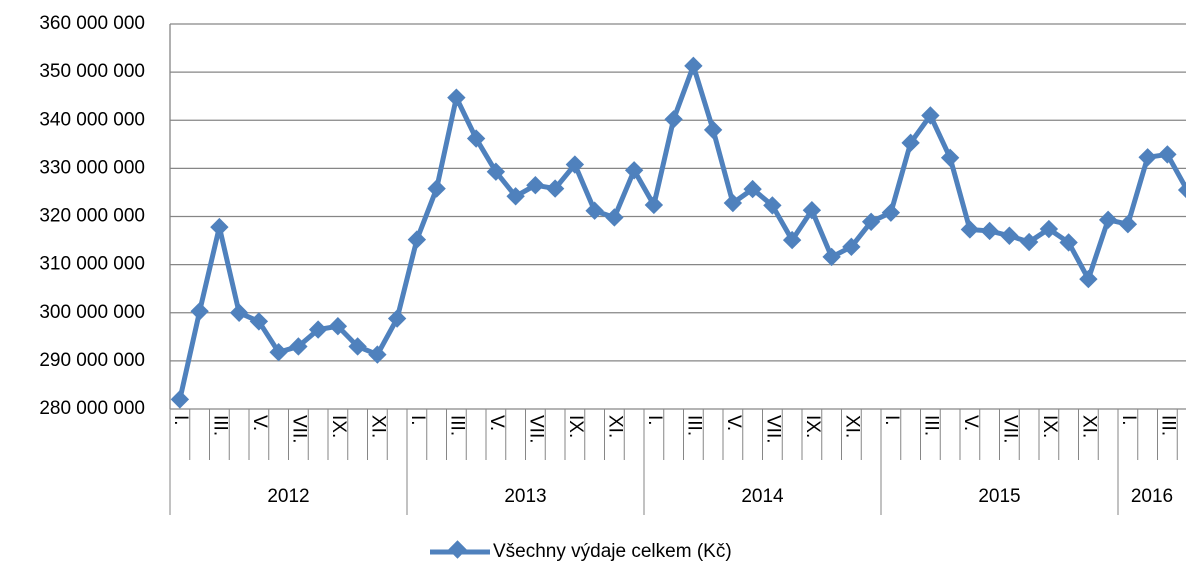 This screenshot has width=1186, height=565. I want to click on group-label: 2016, so click(1152, 496).